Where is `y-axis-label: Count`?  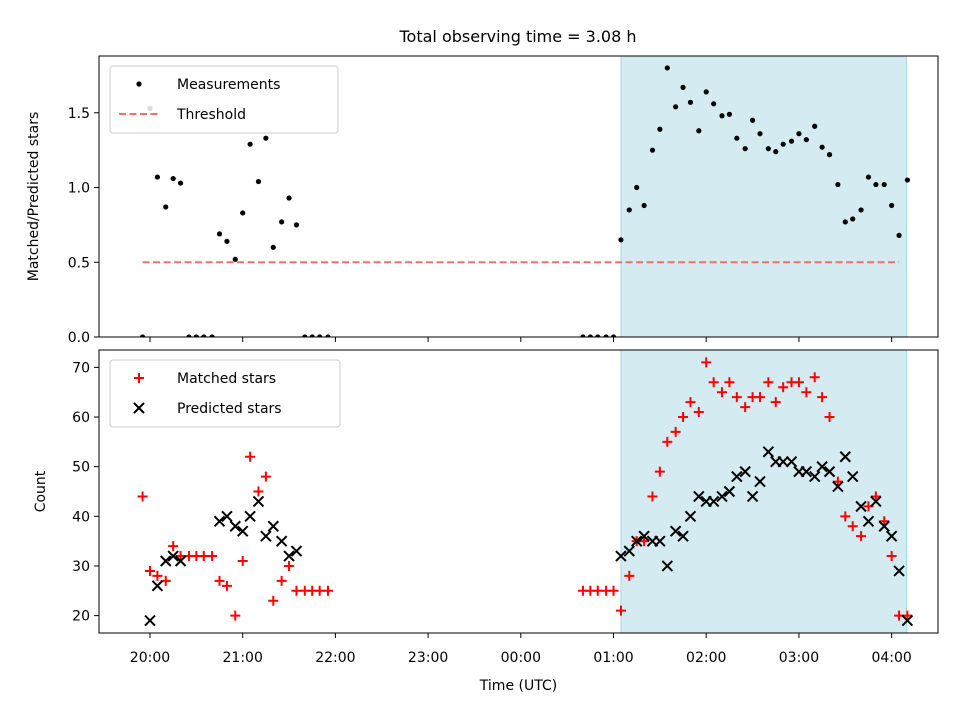
y-axis-label: Count is located at coordinates (41, 491).